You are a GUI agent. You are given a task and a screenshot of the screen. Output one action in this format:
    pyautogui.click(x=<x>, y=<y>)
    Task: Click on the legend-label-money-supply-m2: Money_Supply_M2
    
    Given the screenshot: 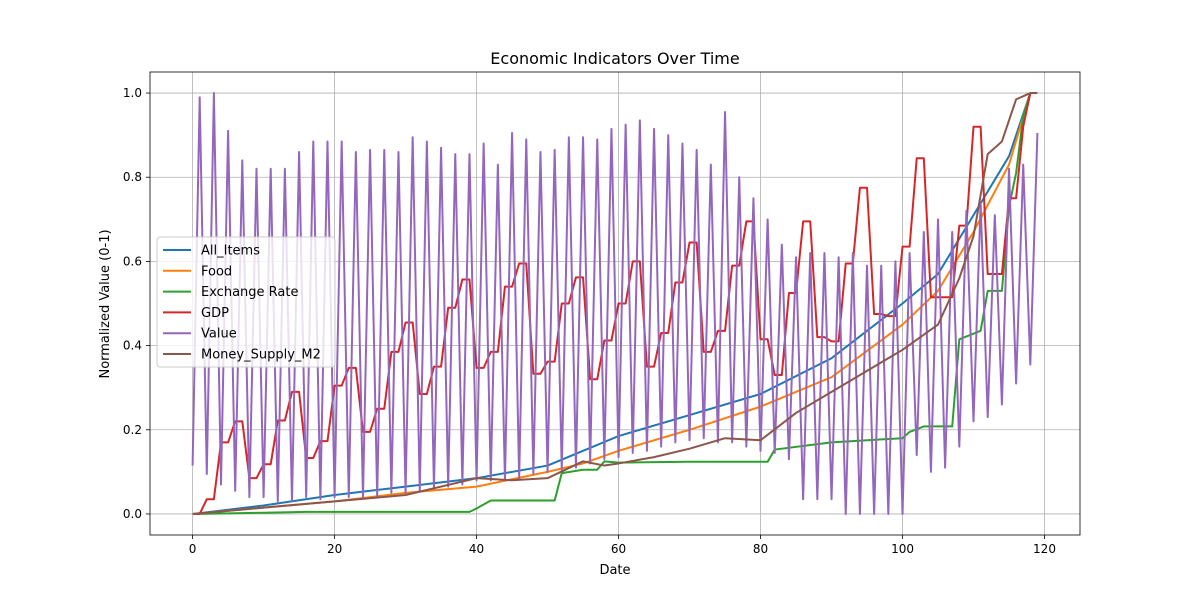 What is the action you would take?
    pyautogui.click(x=261, y=355)
    